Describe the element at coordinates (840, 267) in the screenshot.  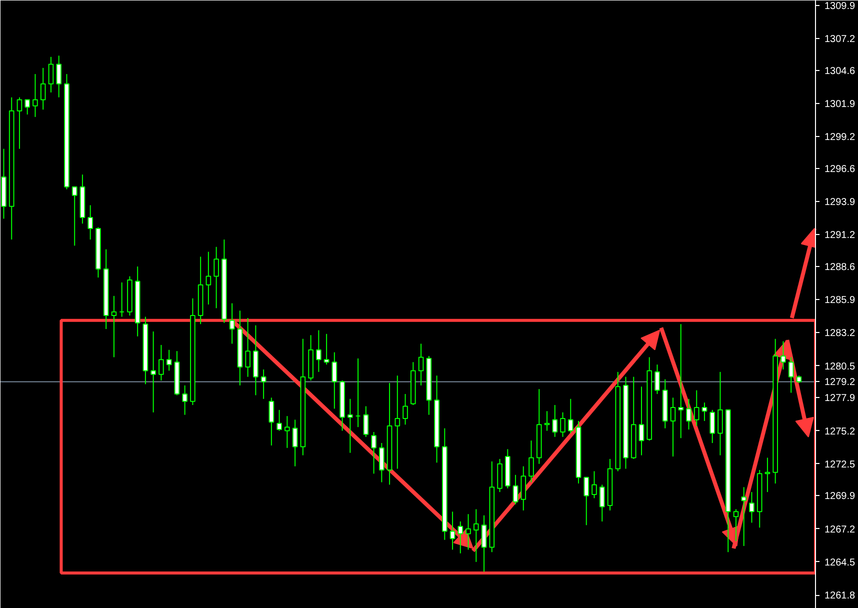
I see `y-tick-label: 1288.6` at that location.